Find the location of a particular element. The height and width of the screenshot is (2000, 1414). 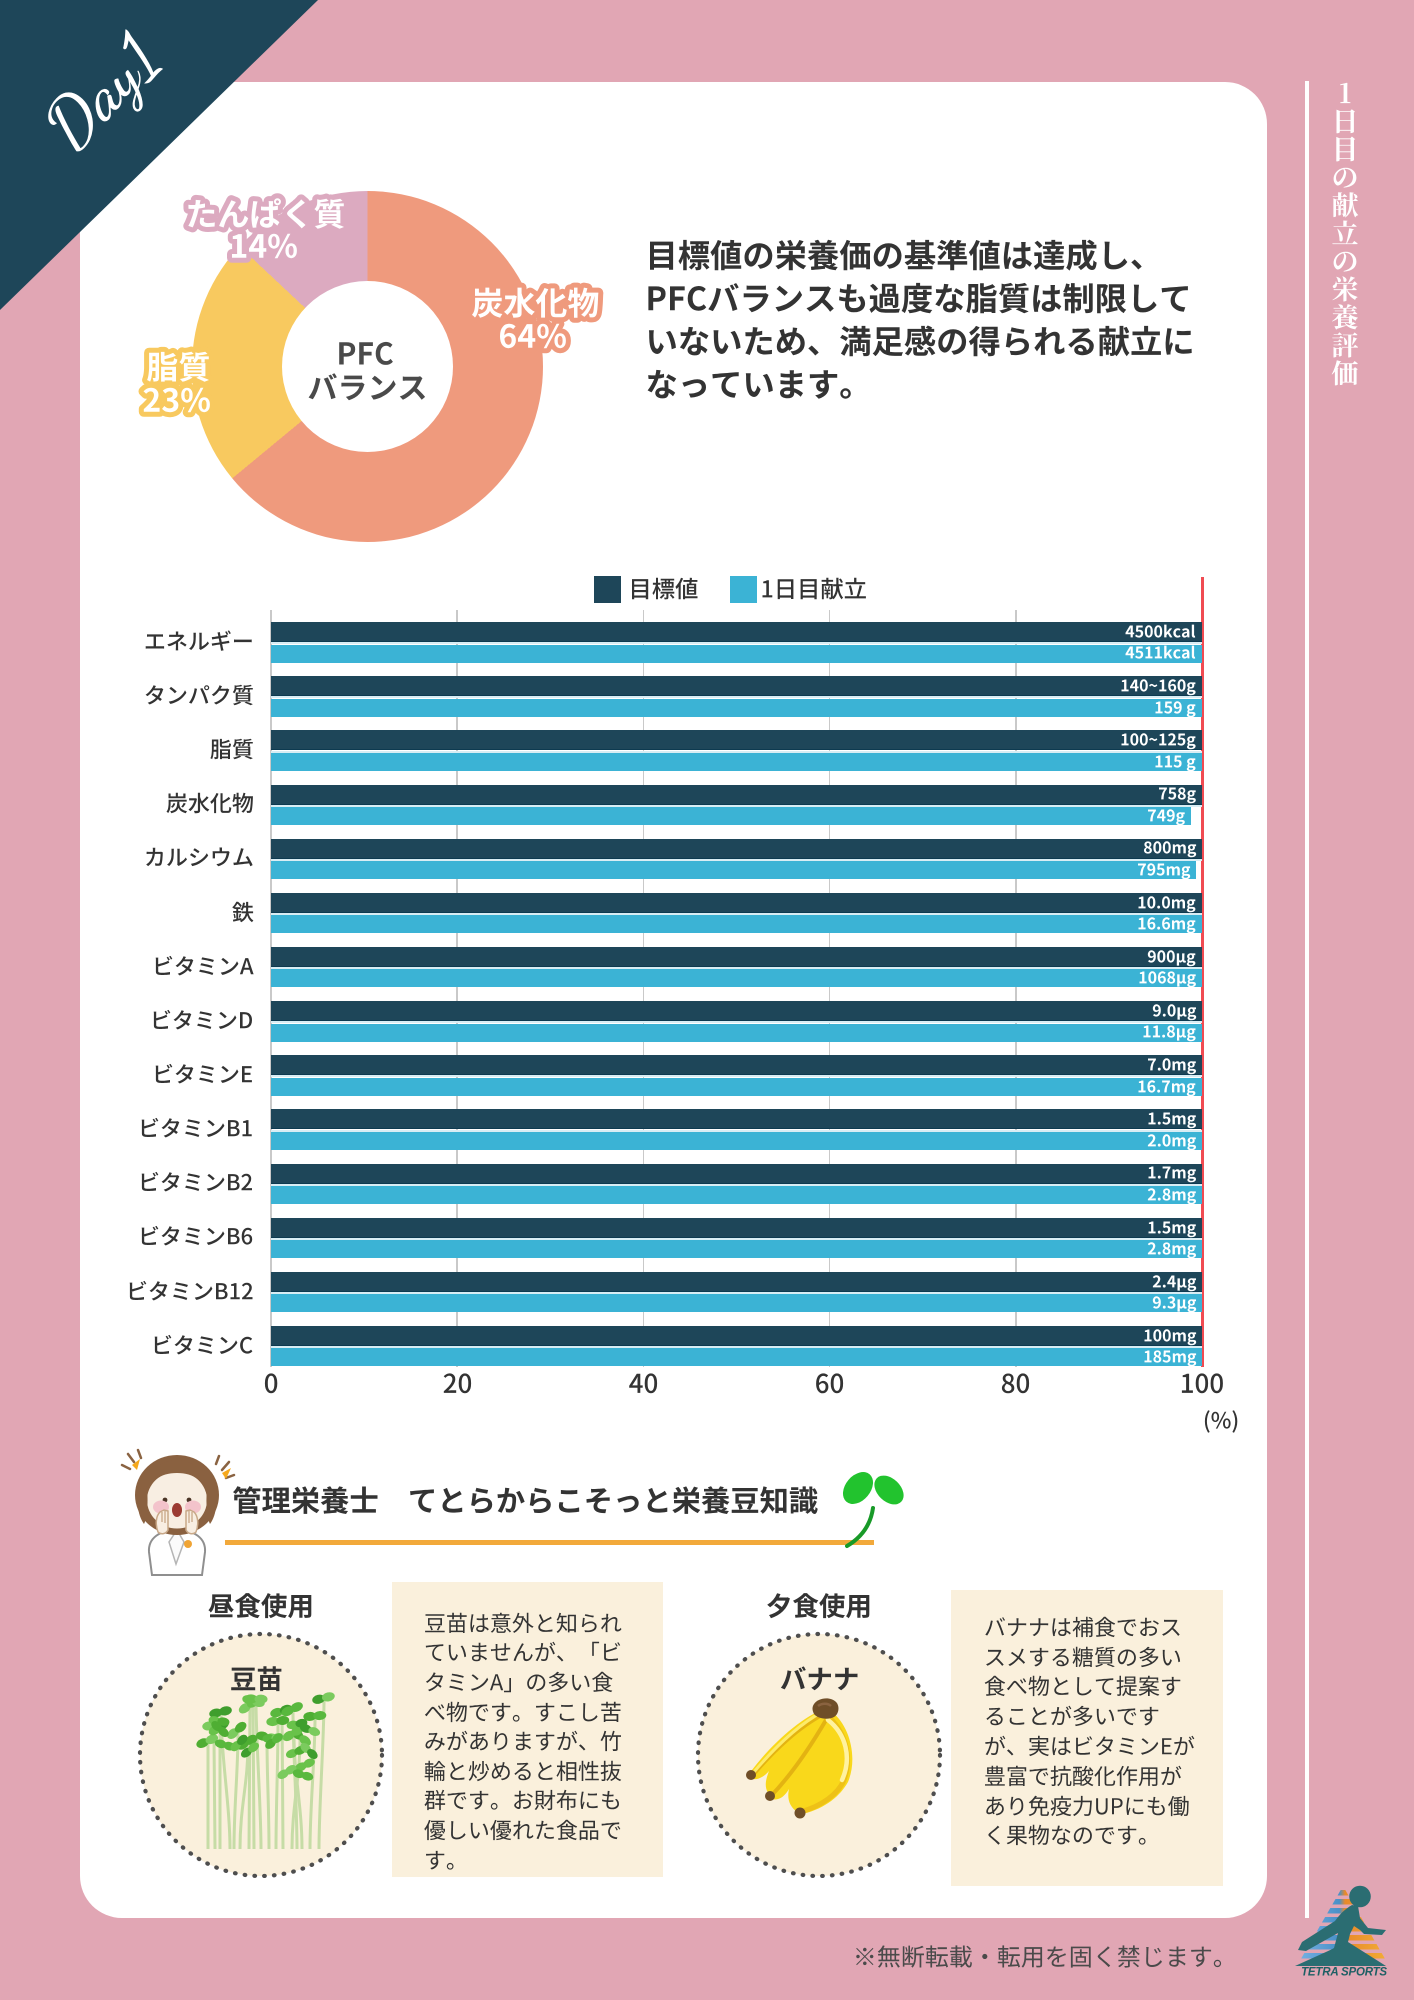

svg-text: TETRA SPORTS is located at coordinates (1344, 1973).